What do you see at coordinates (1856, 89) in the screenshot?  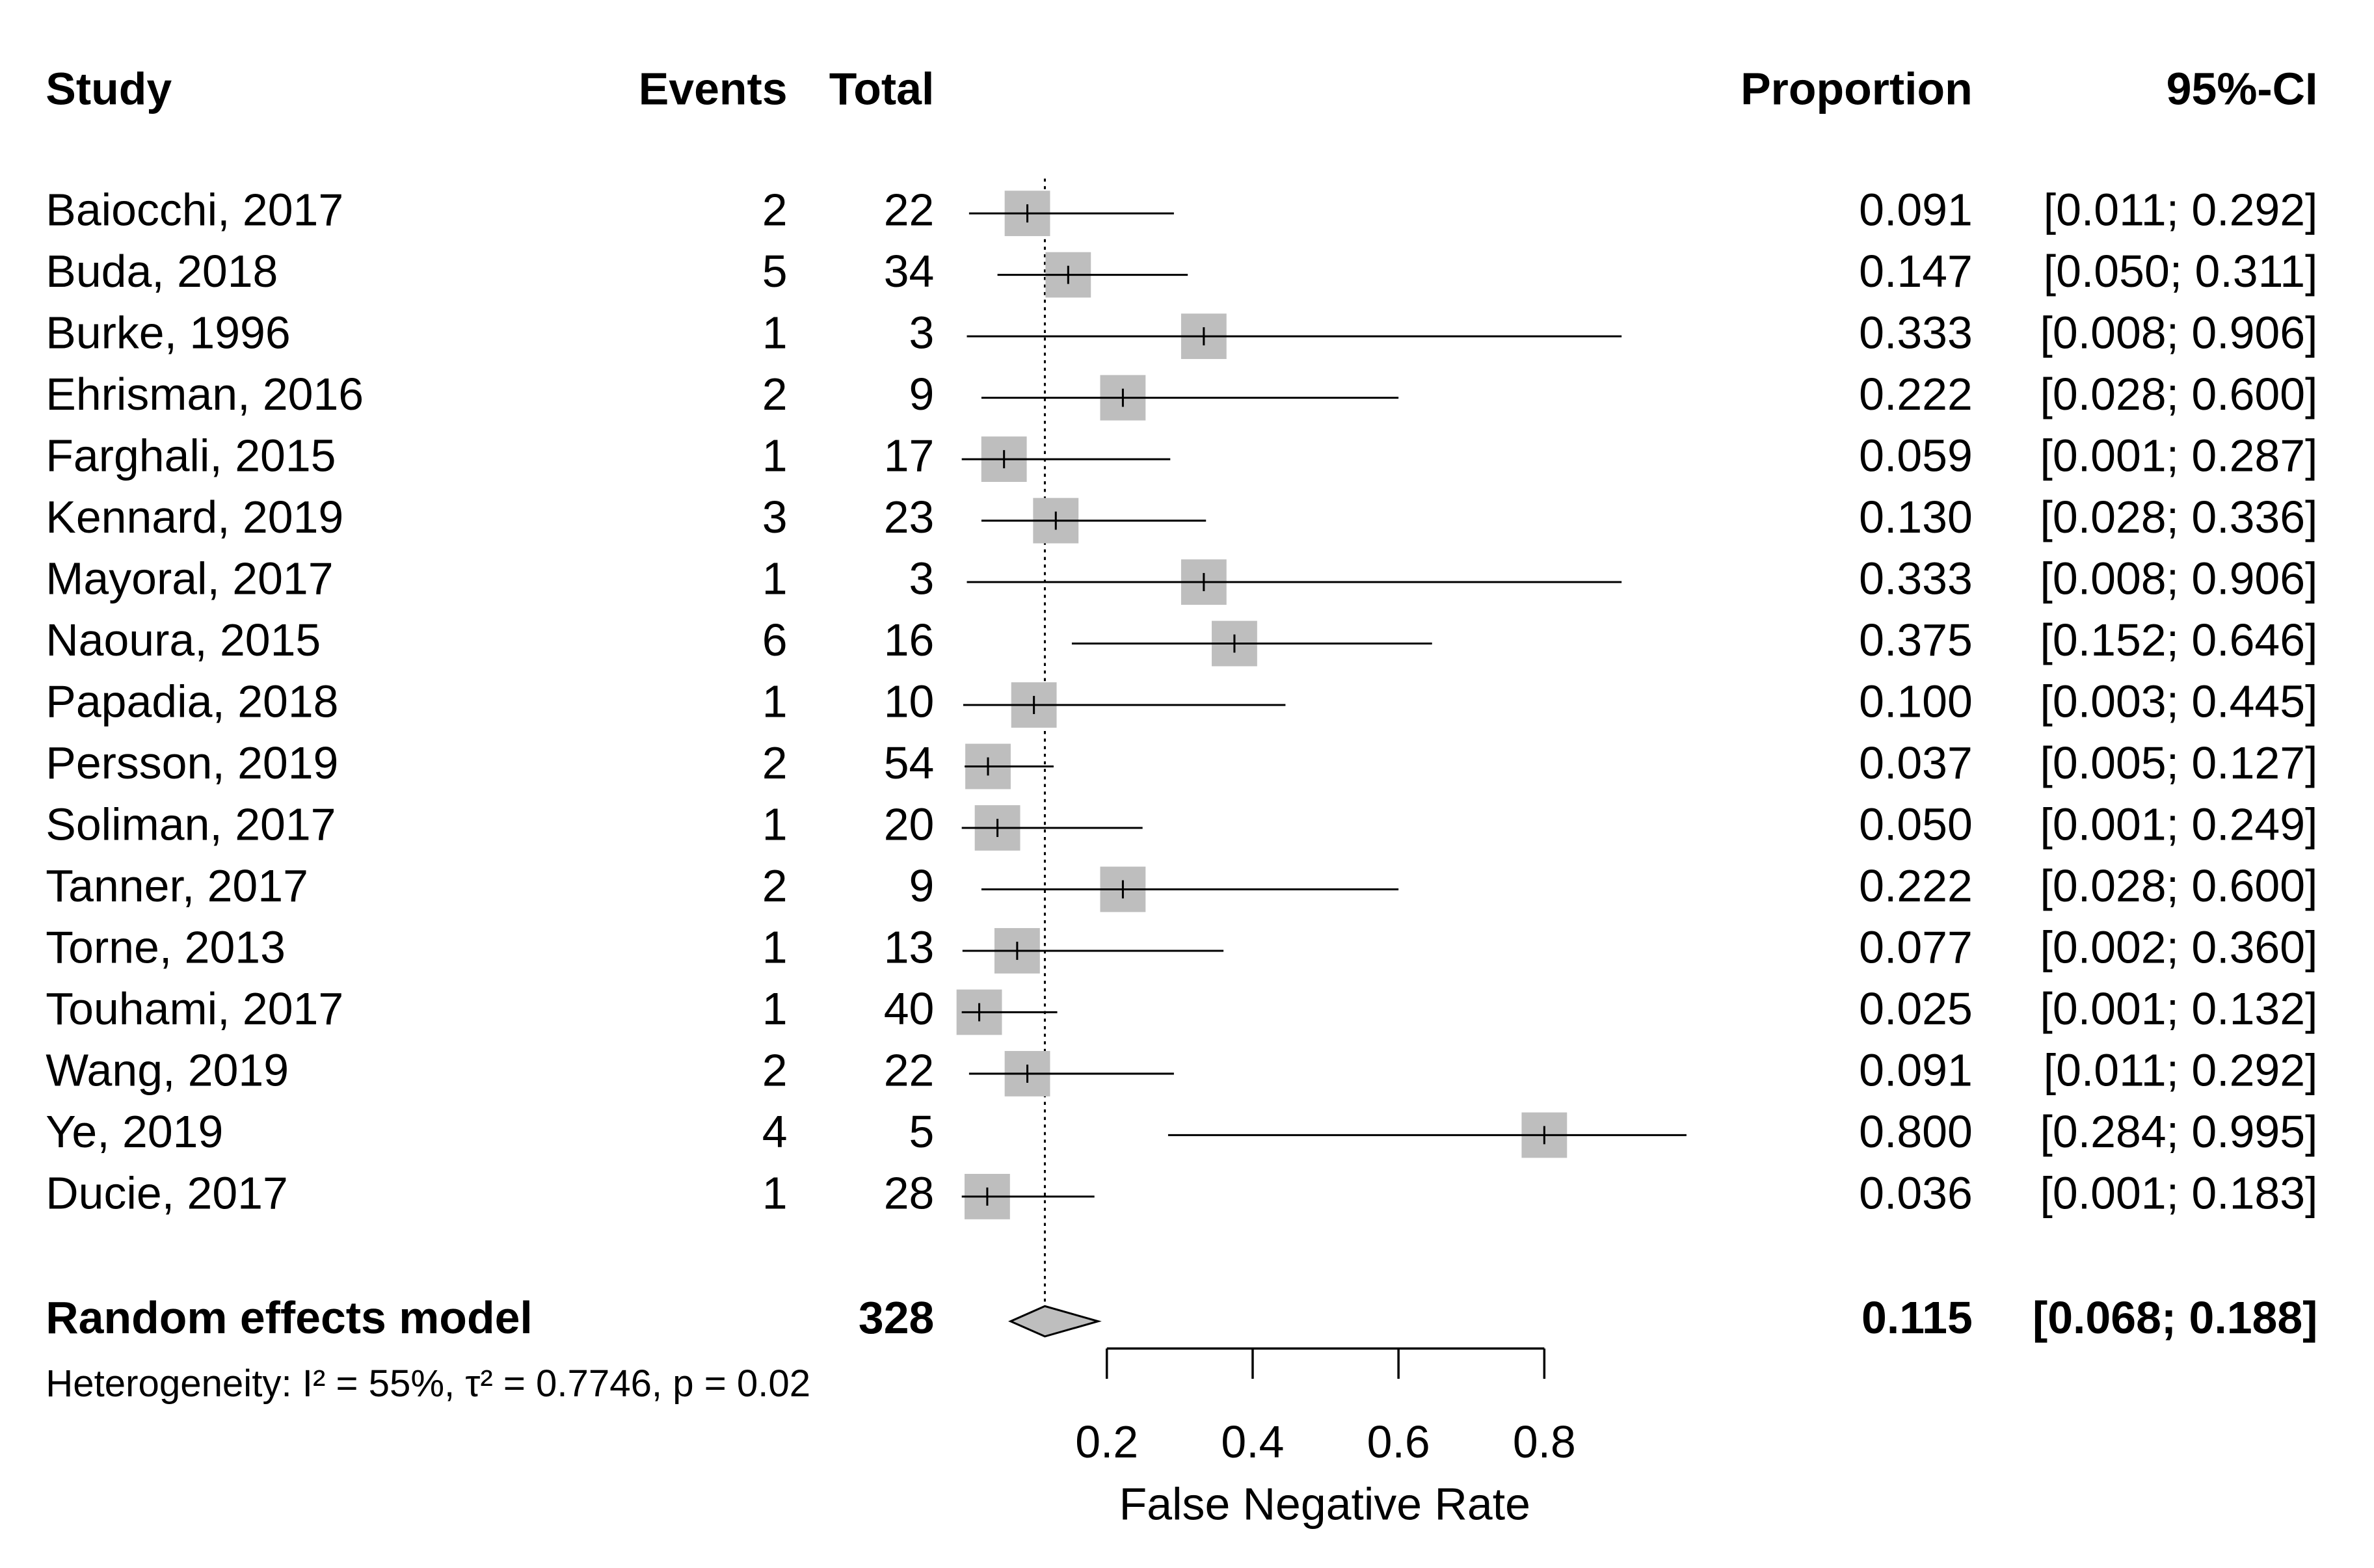 I see `header-proportion: Proportion` at bounding box center [1856, 89].